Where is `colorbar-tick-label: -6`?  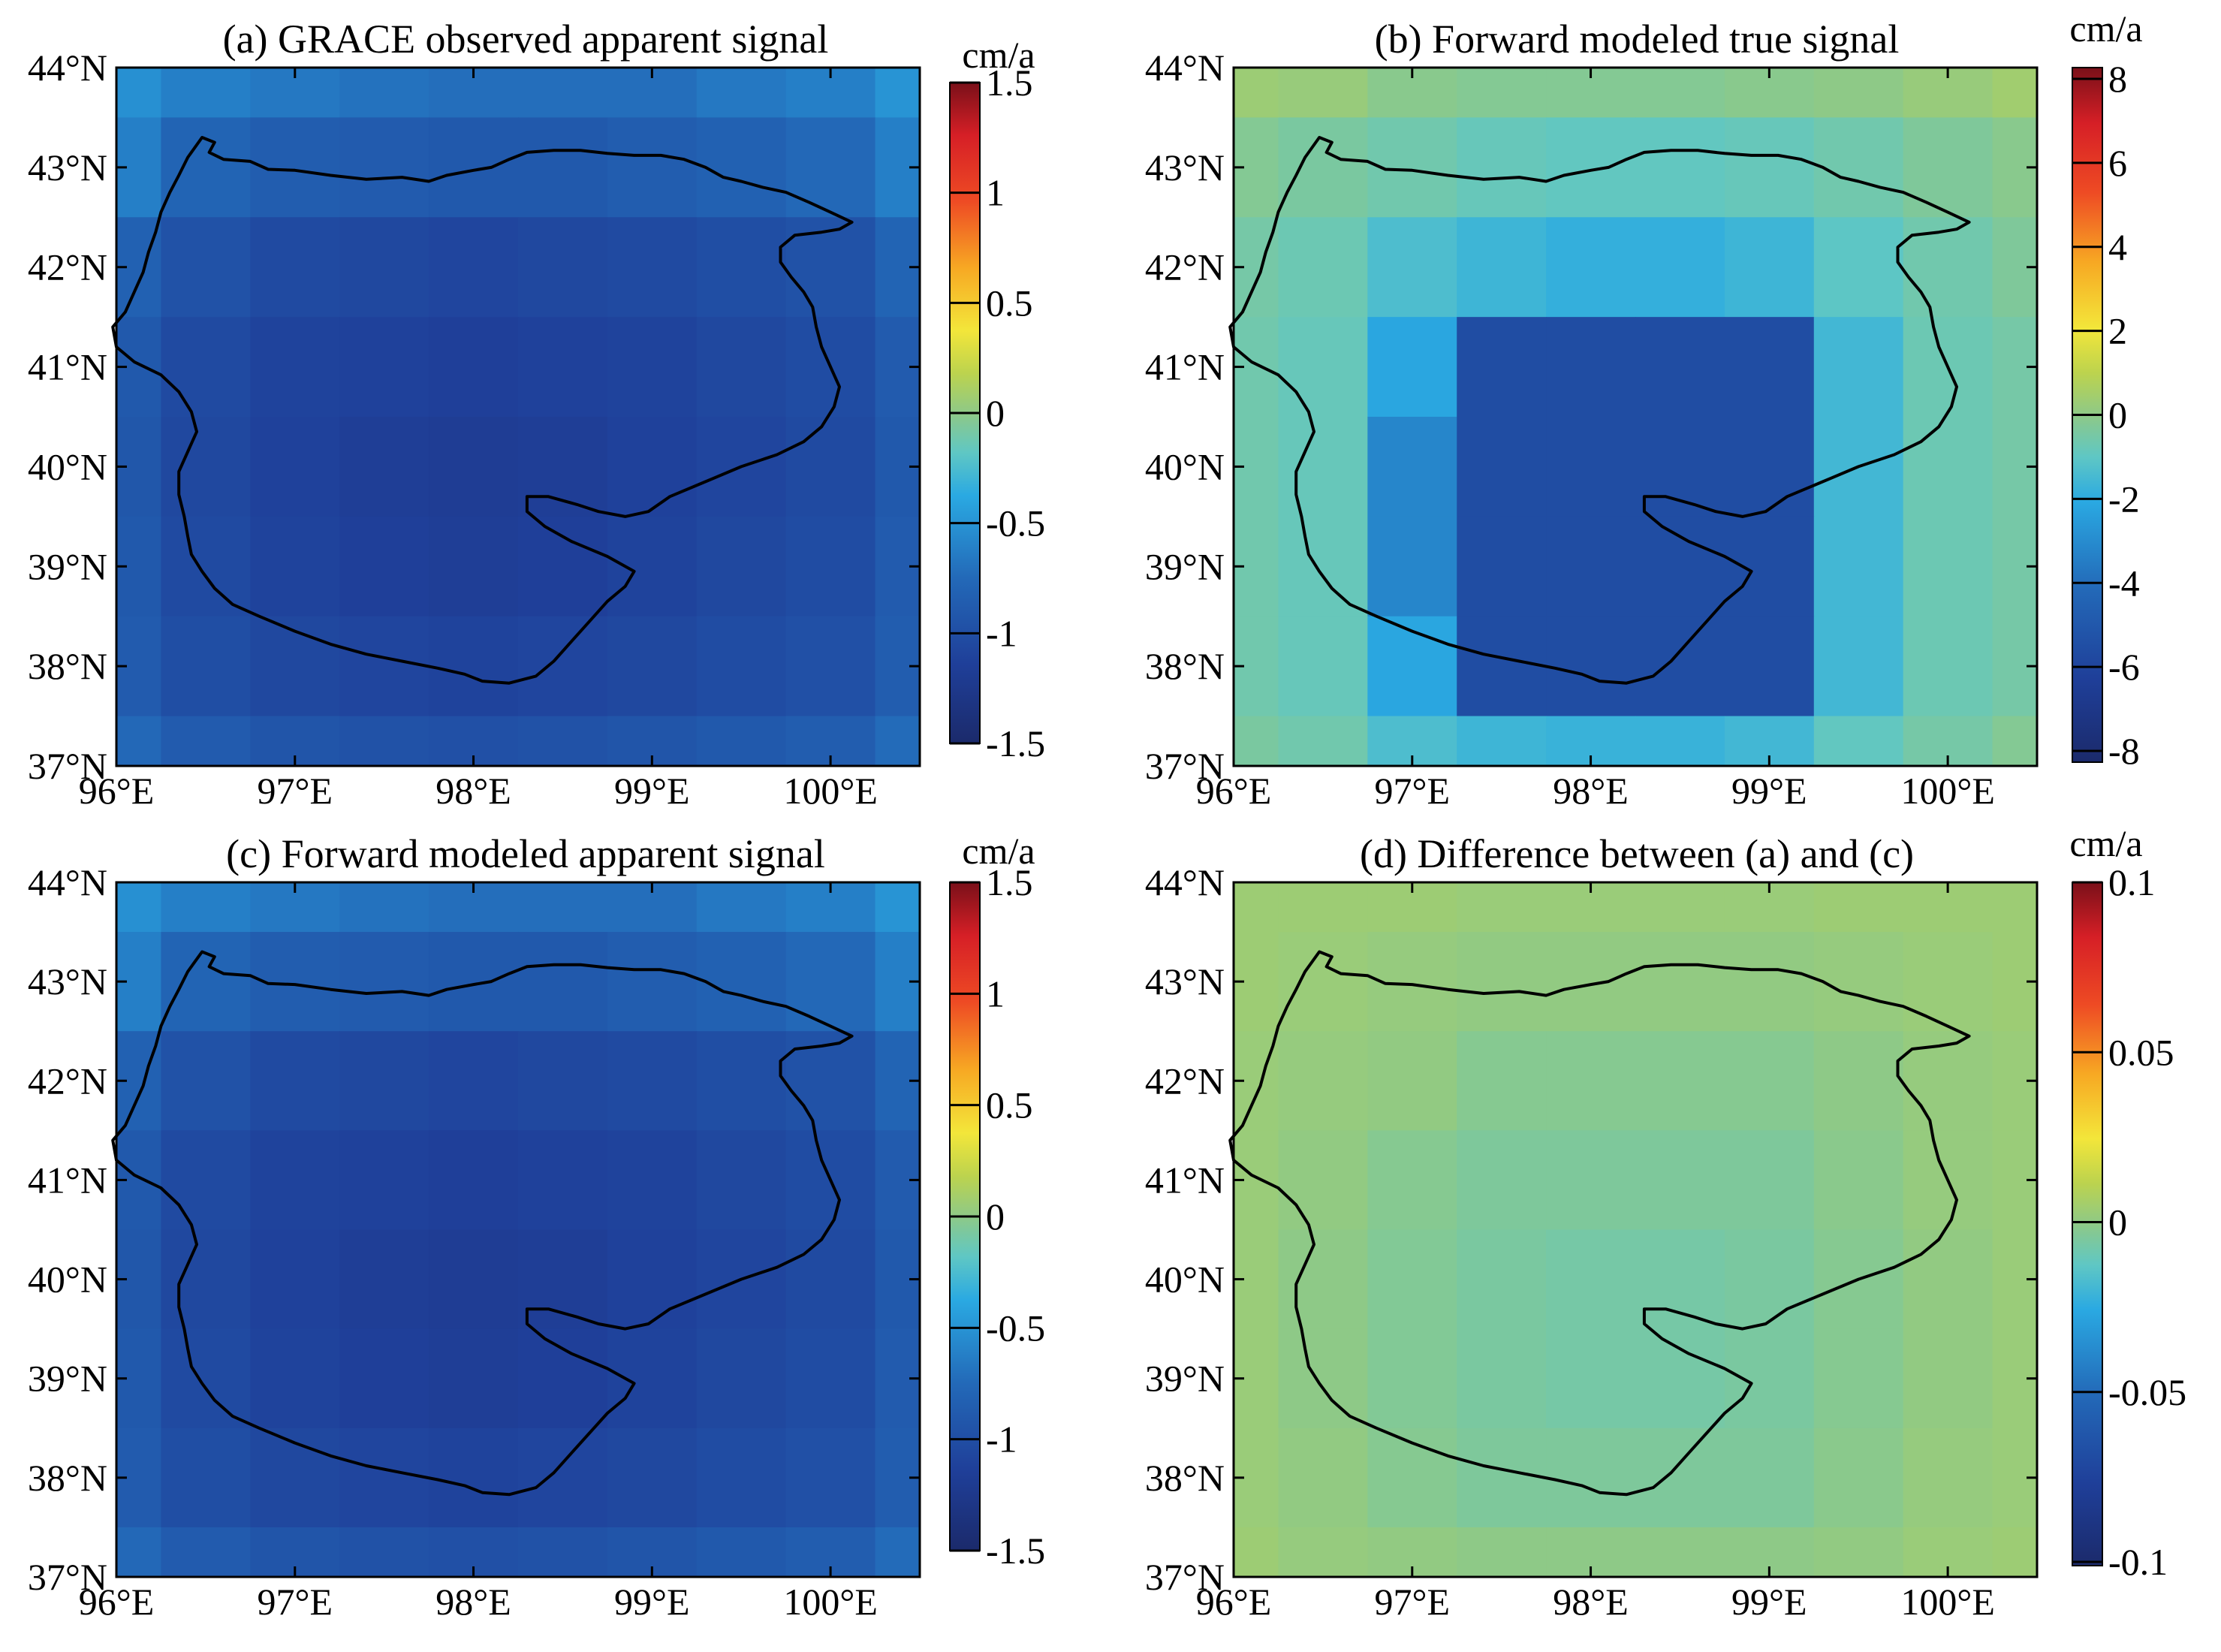 colorbar-tick-label: -6 is located at coordinates (2124, 667).